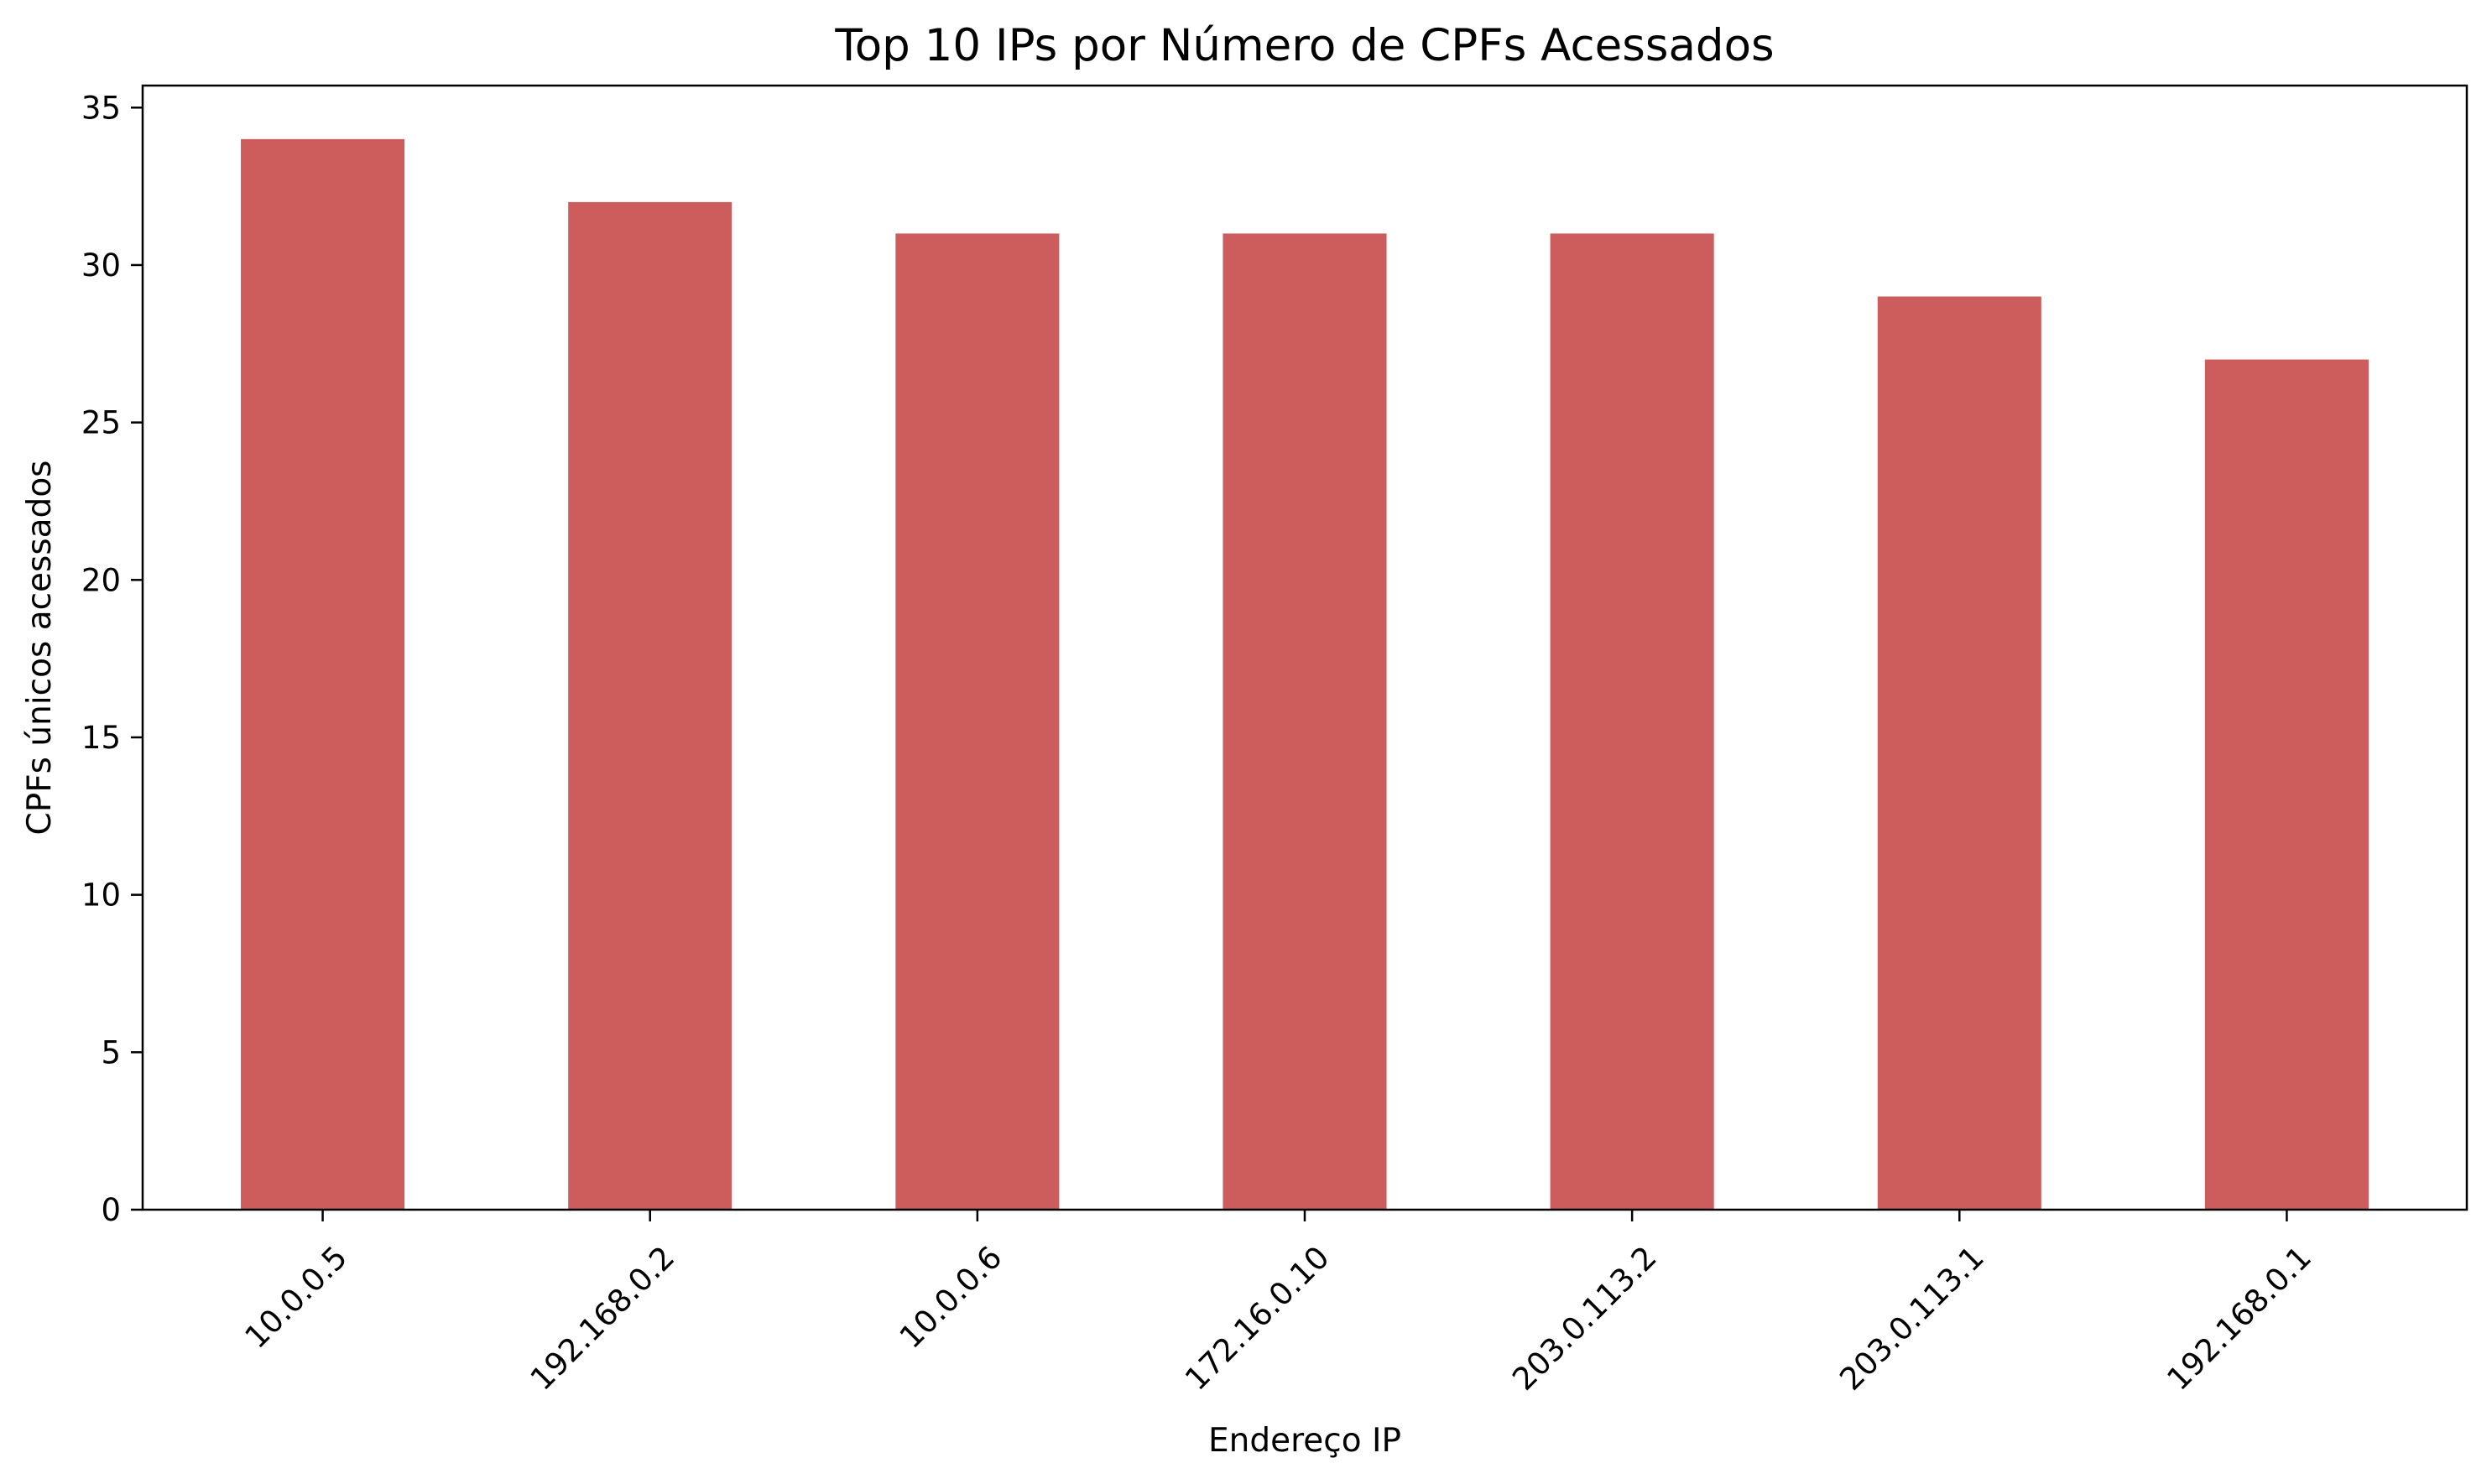  I want to click on y-axis: 0 5 10 15 20 25 30 35, so click(112, 659).